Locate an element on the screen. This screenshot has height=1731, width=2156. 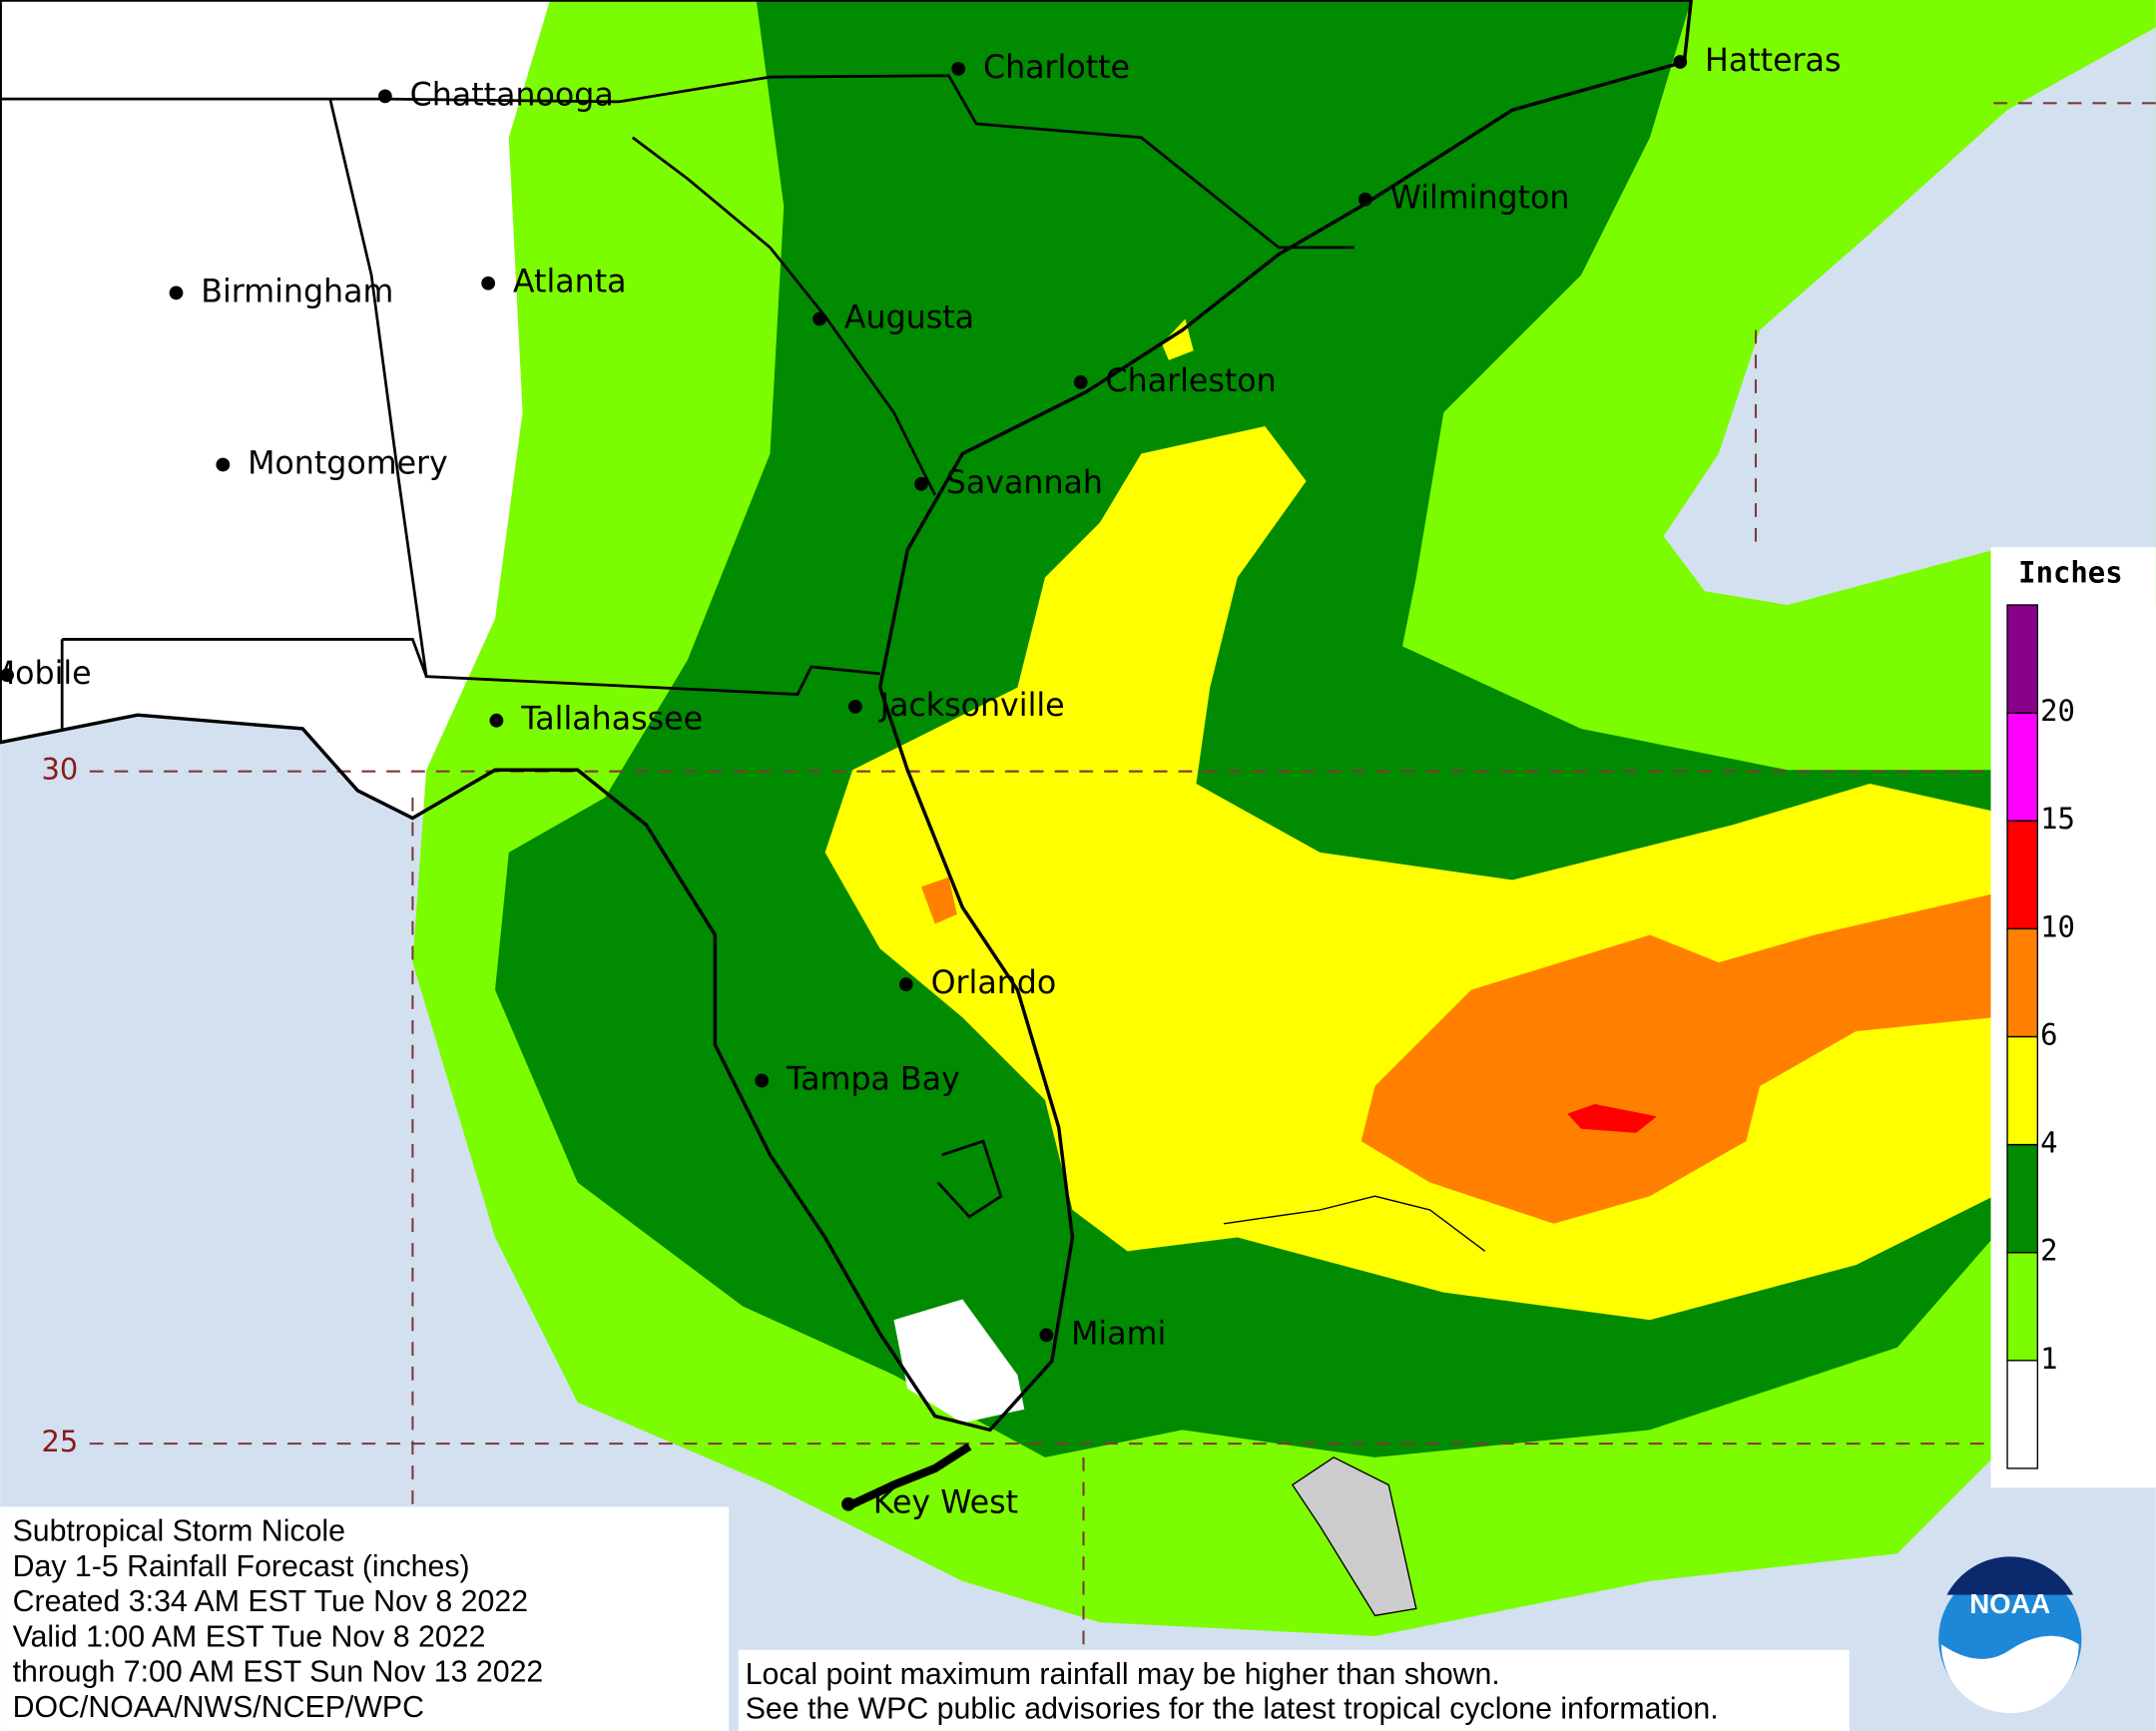
disclaimer-box is located at coordinates (1294, 1690).